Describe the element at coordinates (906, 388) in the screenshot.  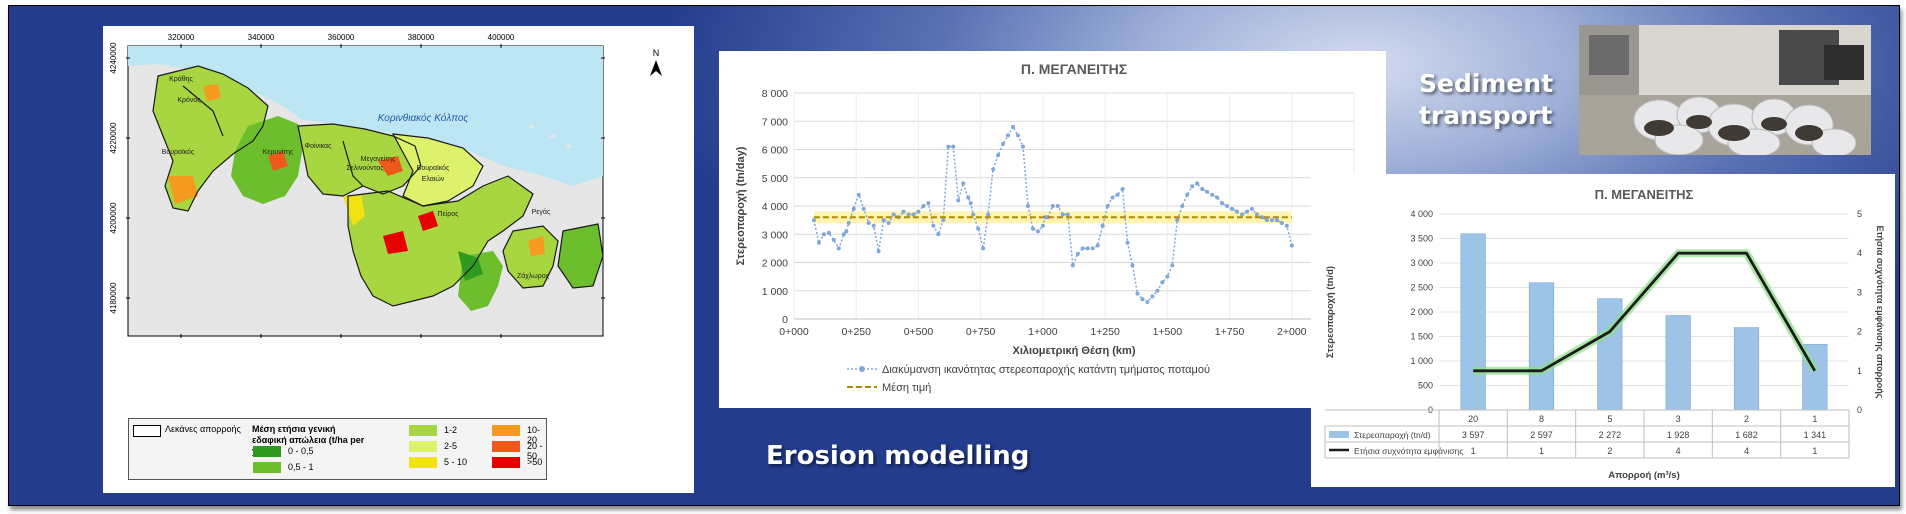
I see `legend-label-mean: Μέση τιμή` at that location.